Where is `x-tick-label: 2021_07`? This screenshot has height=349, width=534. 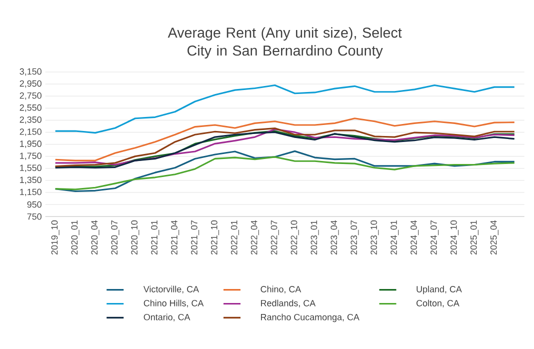 x-tick-label: 2021_07 is located at coordinates (195, 237).